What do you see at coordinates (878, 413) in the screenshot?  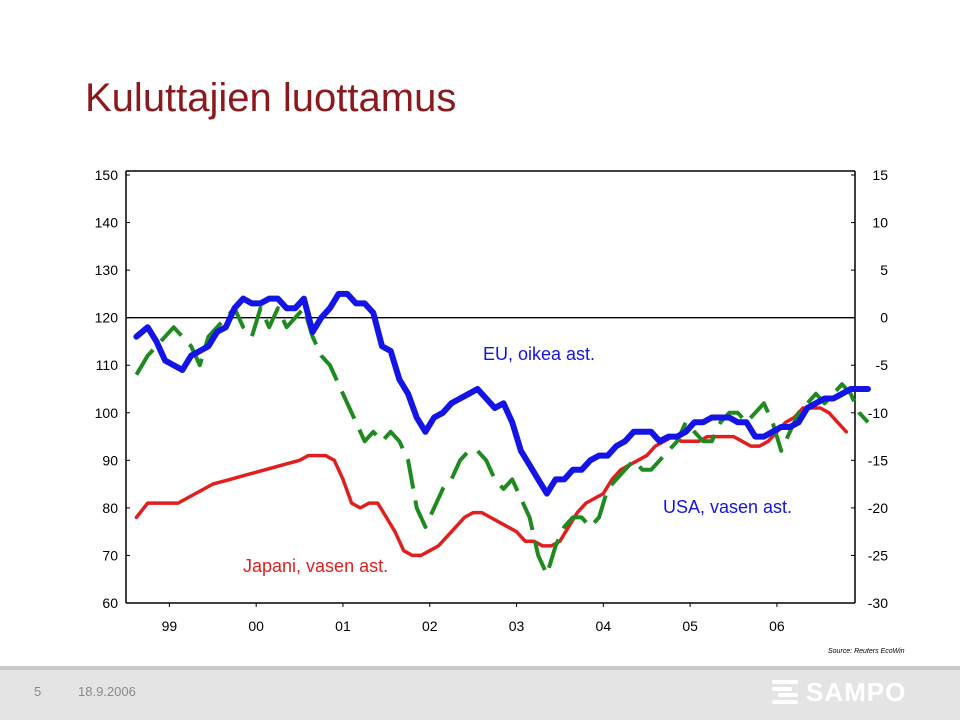 I see `right-tick-label: -10` at bounding box center [878, 413].